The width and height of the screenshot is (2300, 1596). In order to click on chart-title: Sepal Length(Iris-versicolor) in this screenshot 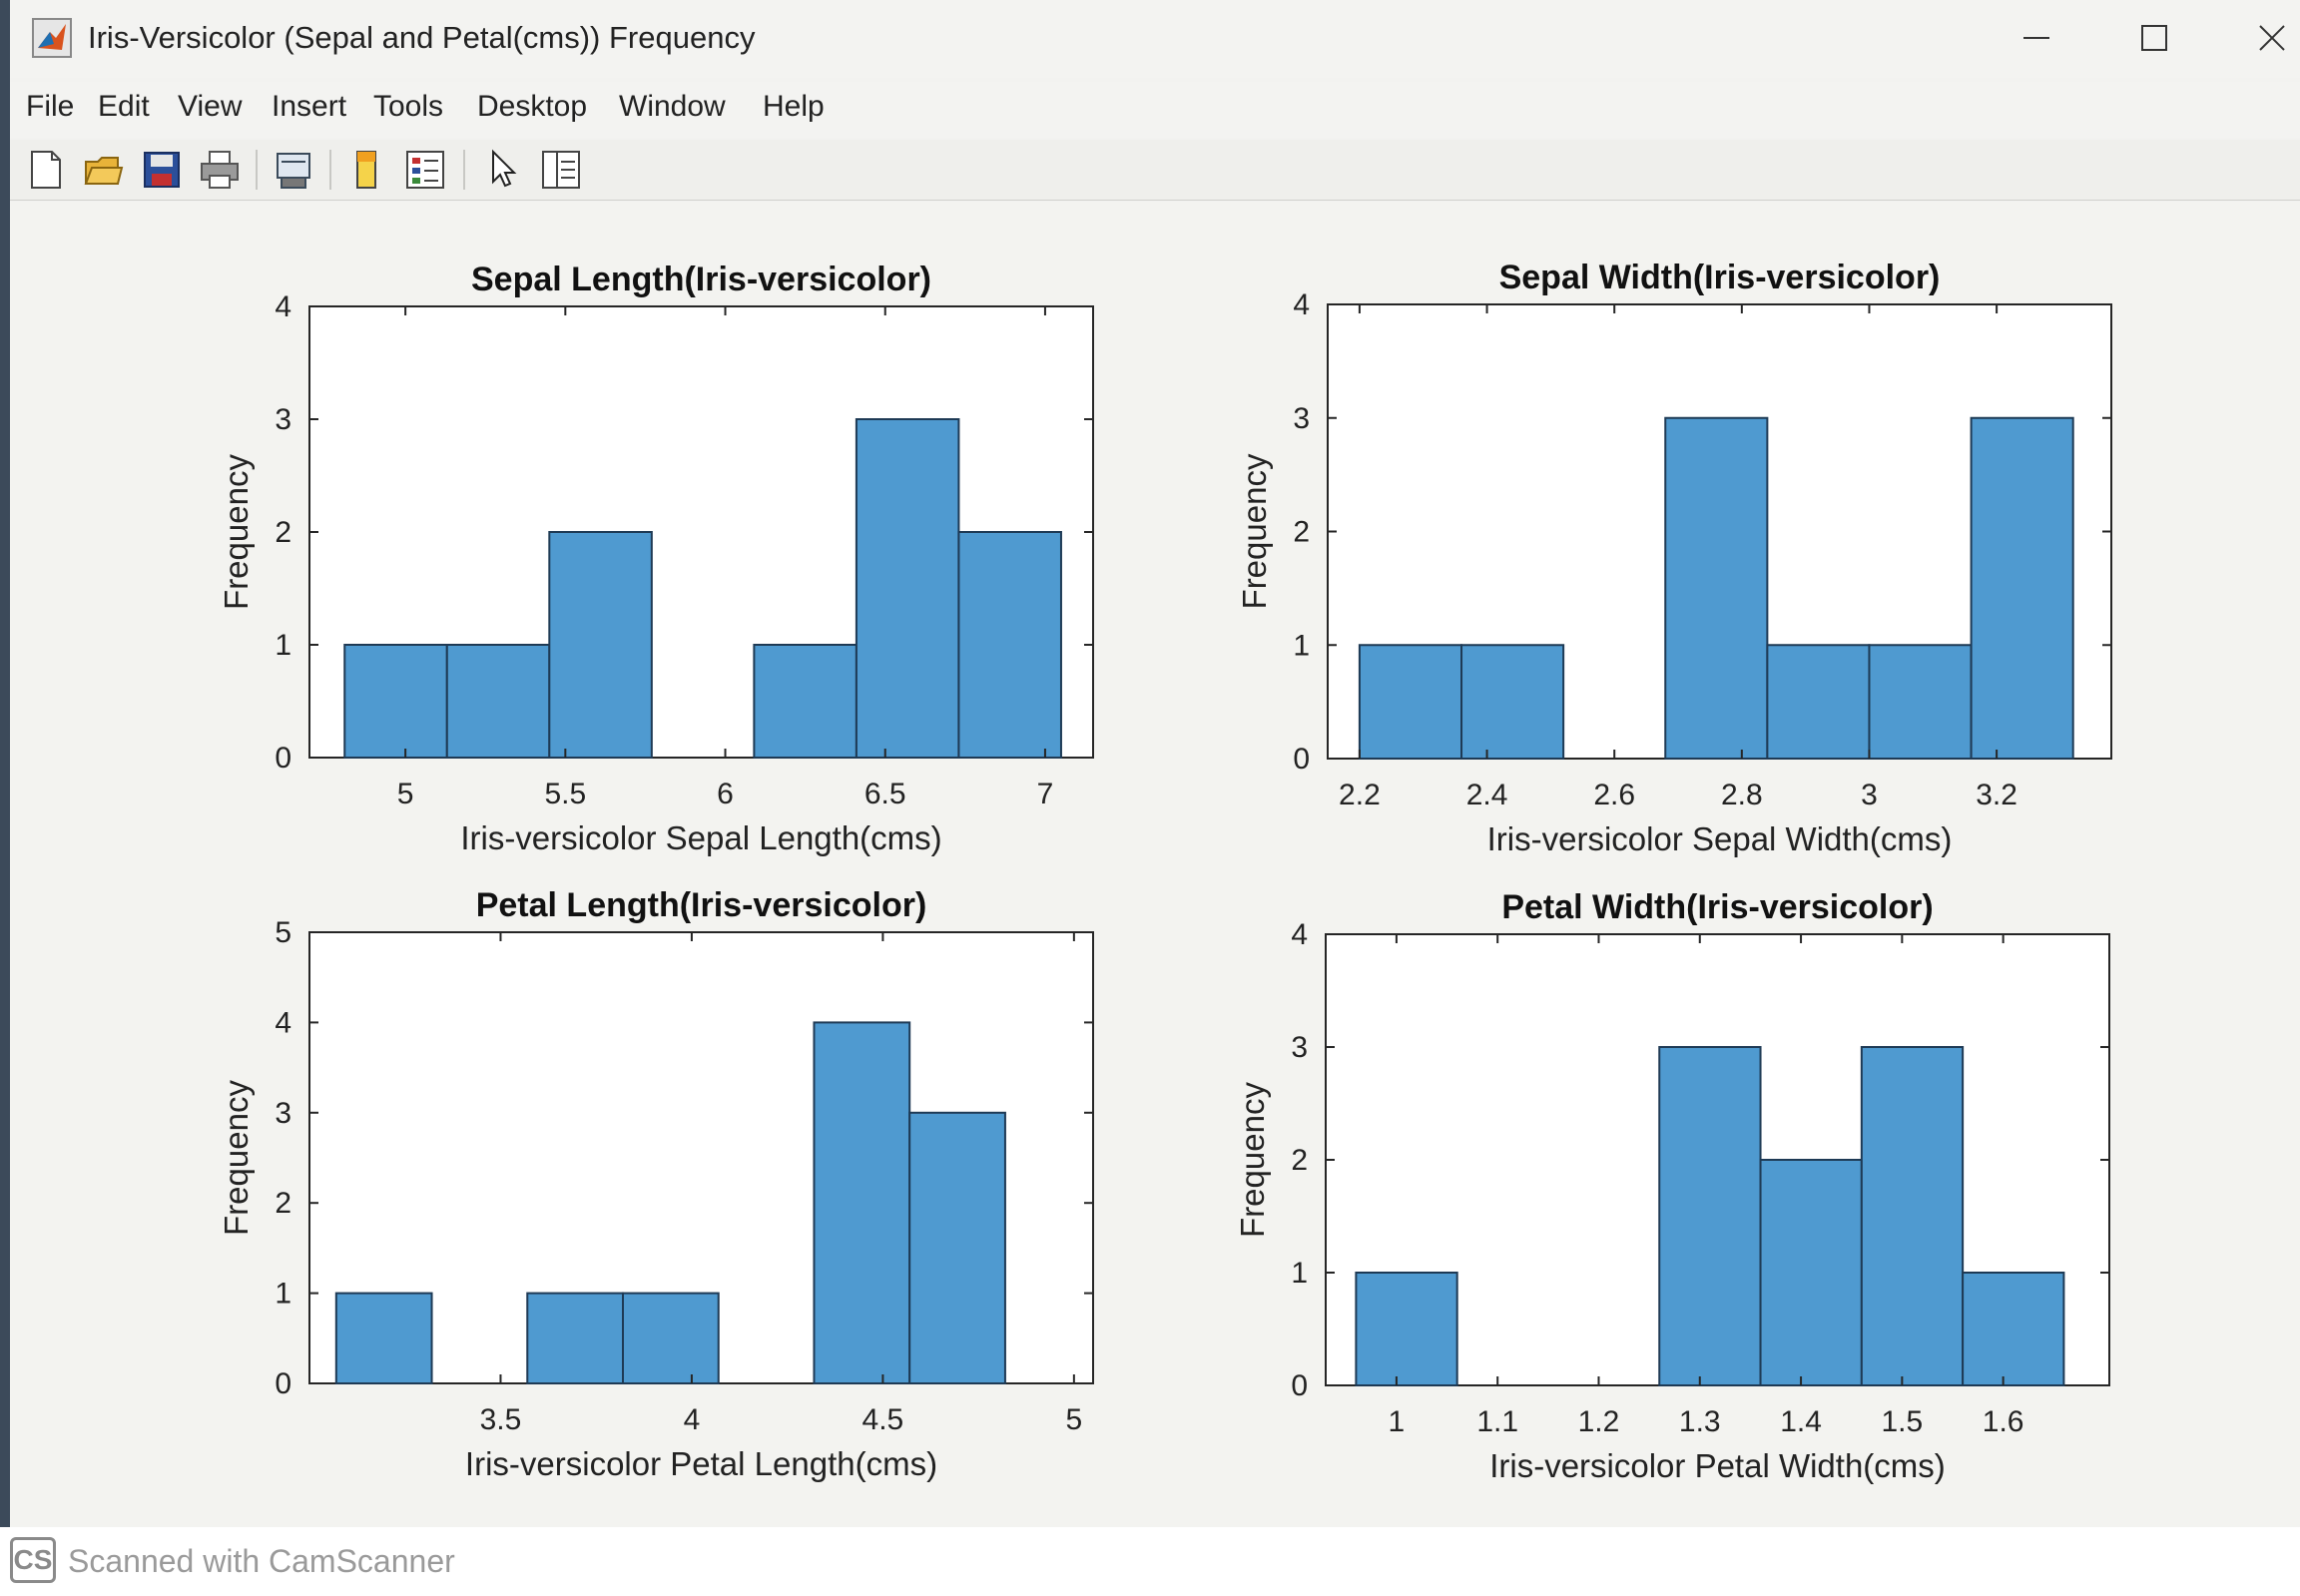, I will do `click(701, 279)`.